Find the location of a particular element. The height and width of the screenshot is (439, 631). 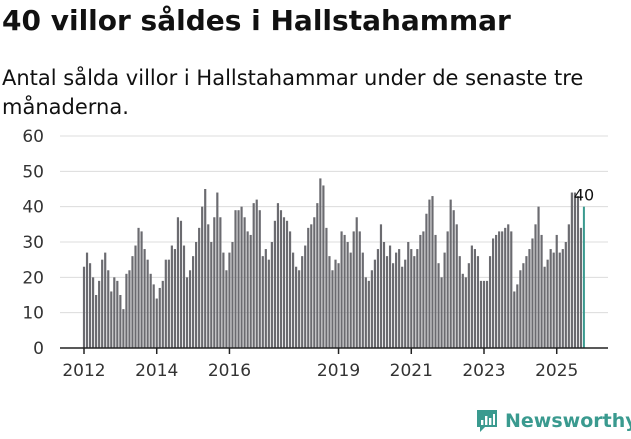

x-tick-label: 2019 is located at coordinates (338, 371).